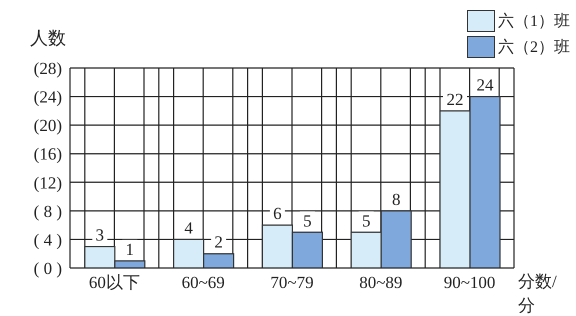  Describe the element at coordinates (48, 182) in the screenshot. I see `y-tick-label: (12)` at that location.